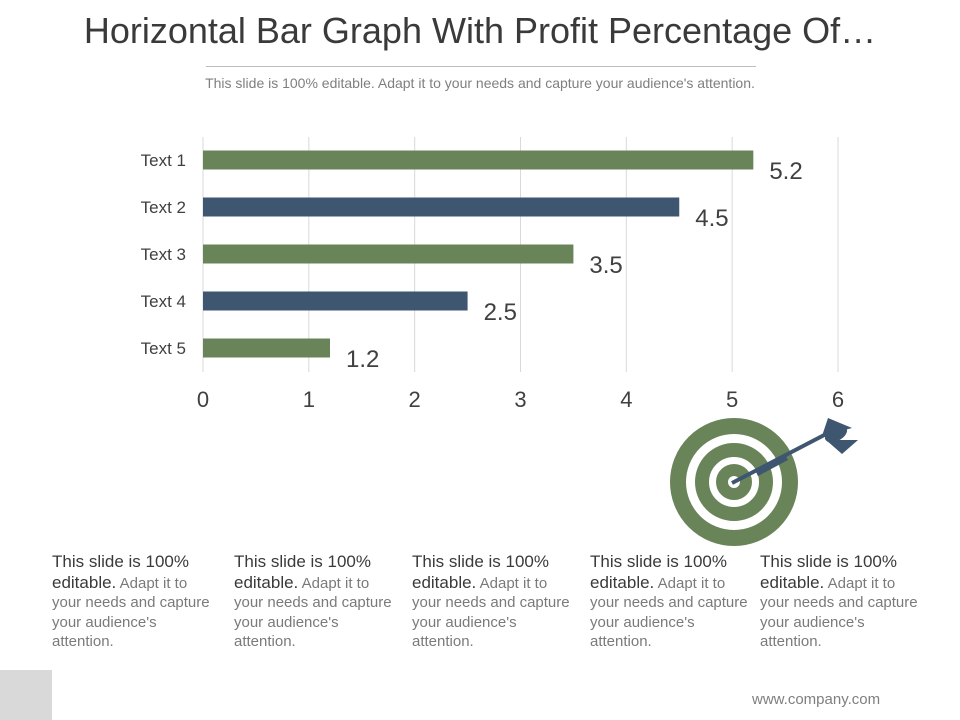  I want to click on category-label: Text 5, so click(163, 348).